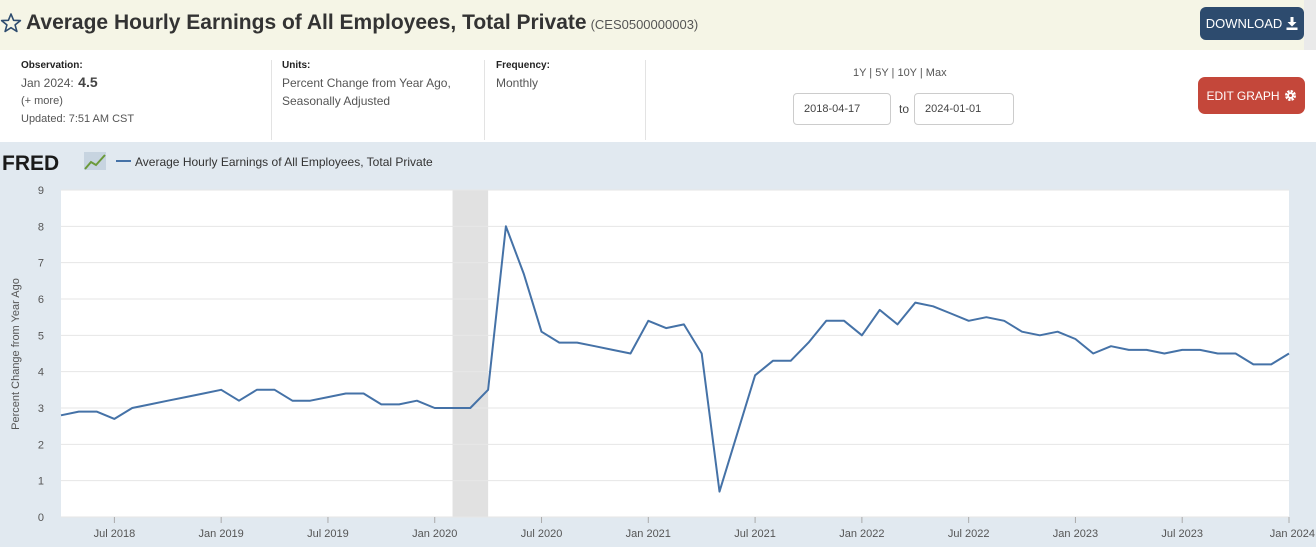 Image resolution: width=1316 pixels, height=547 pixels. I want to click on x-tick-label: Jul 2020, so click(542, 534).